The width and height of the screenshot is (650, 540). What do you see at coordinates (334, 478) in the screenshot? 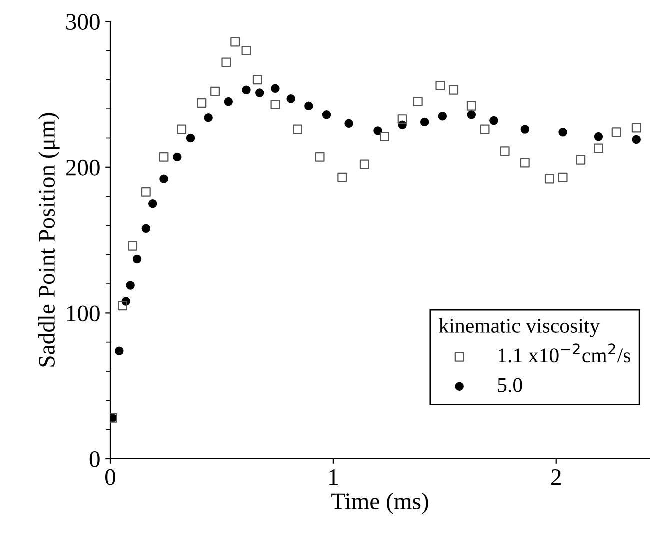
I see `x-tick-label: 1` at bounding box center [334, 478].